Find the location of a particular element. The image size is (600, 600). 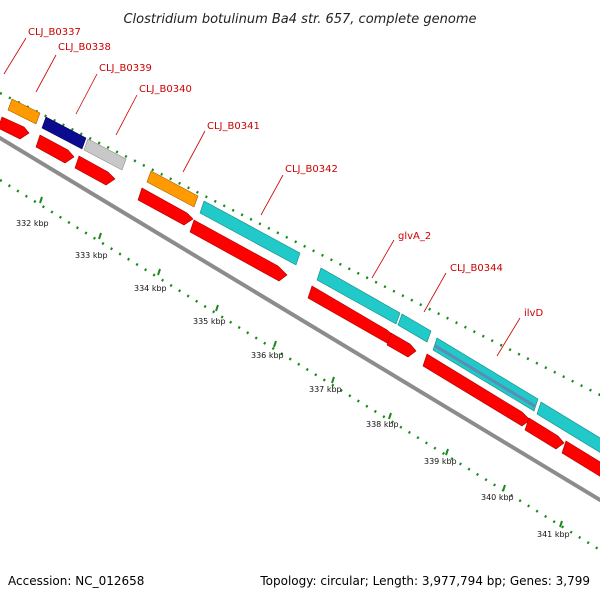

scale-label-337: 337 kbp is located at coordinates (325, 389).